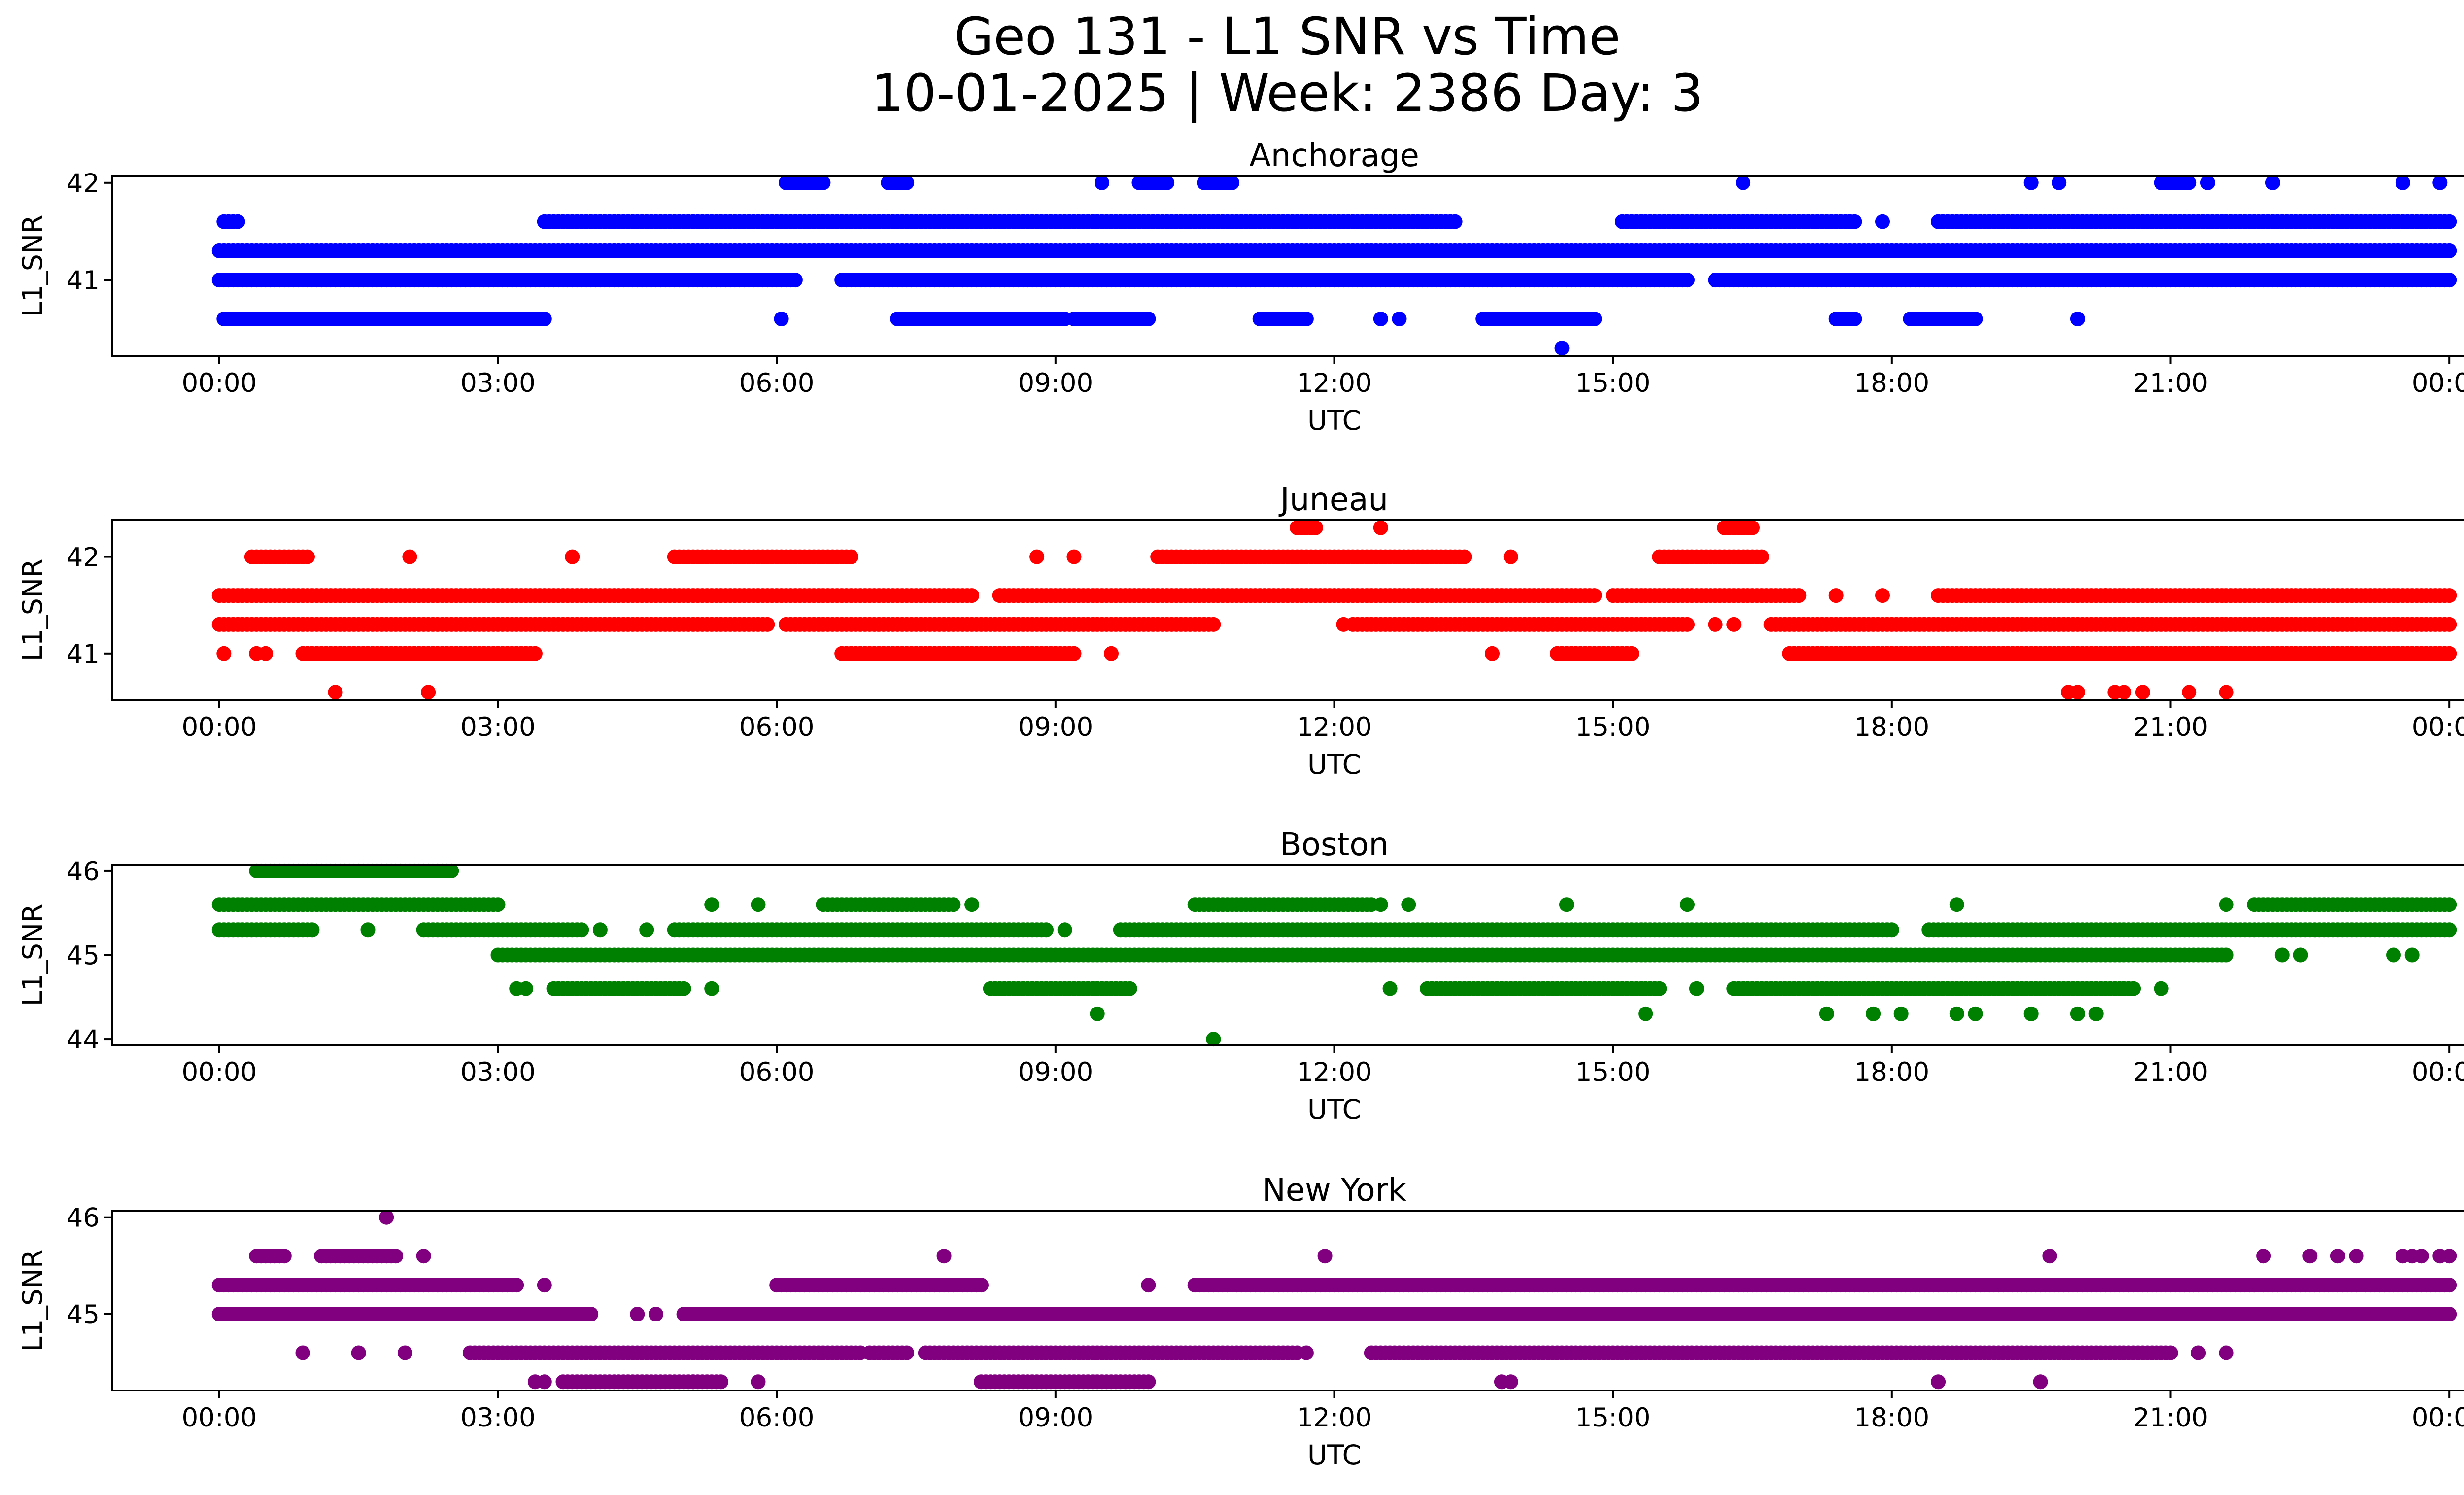 The width and height of the screenshot is (2464, 1495). Describe the element at coordinates (1333, 500) in the screenshot. I see `panel-title: Juneau` at that location.